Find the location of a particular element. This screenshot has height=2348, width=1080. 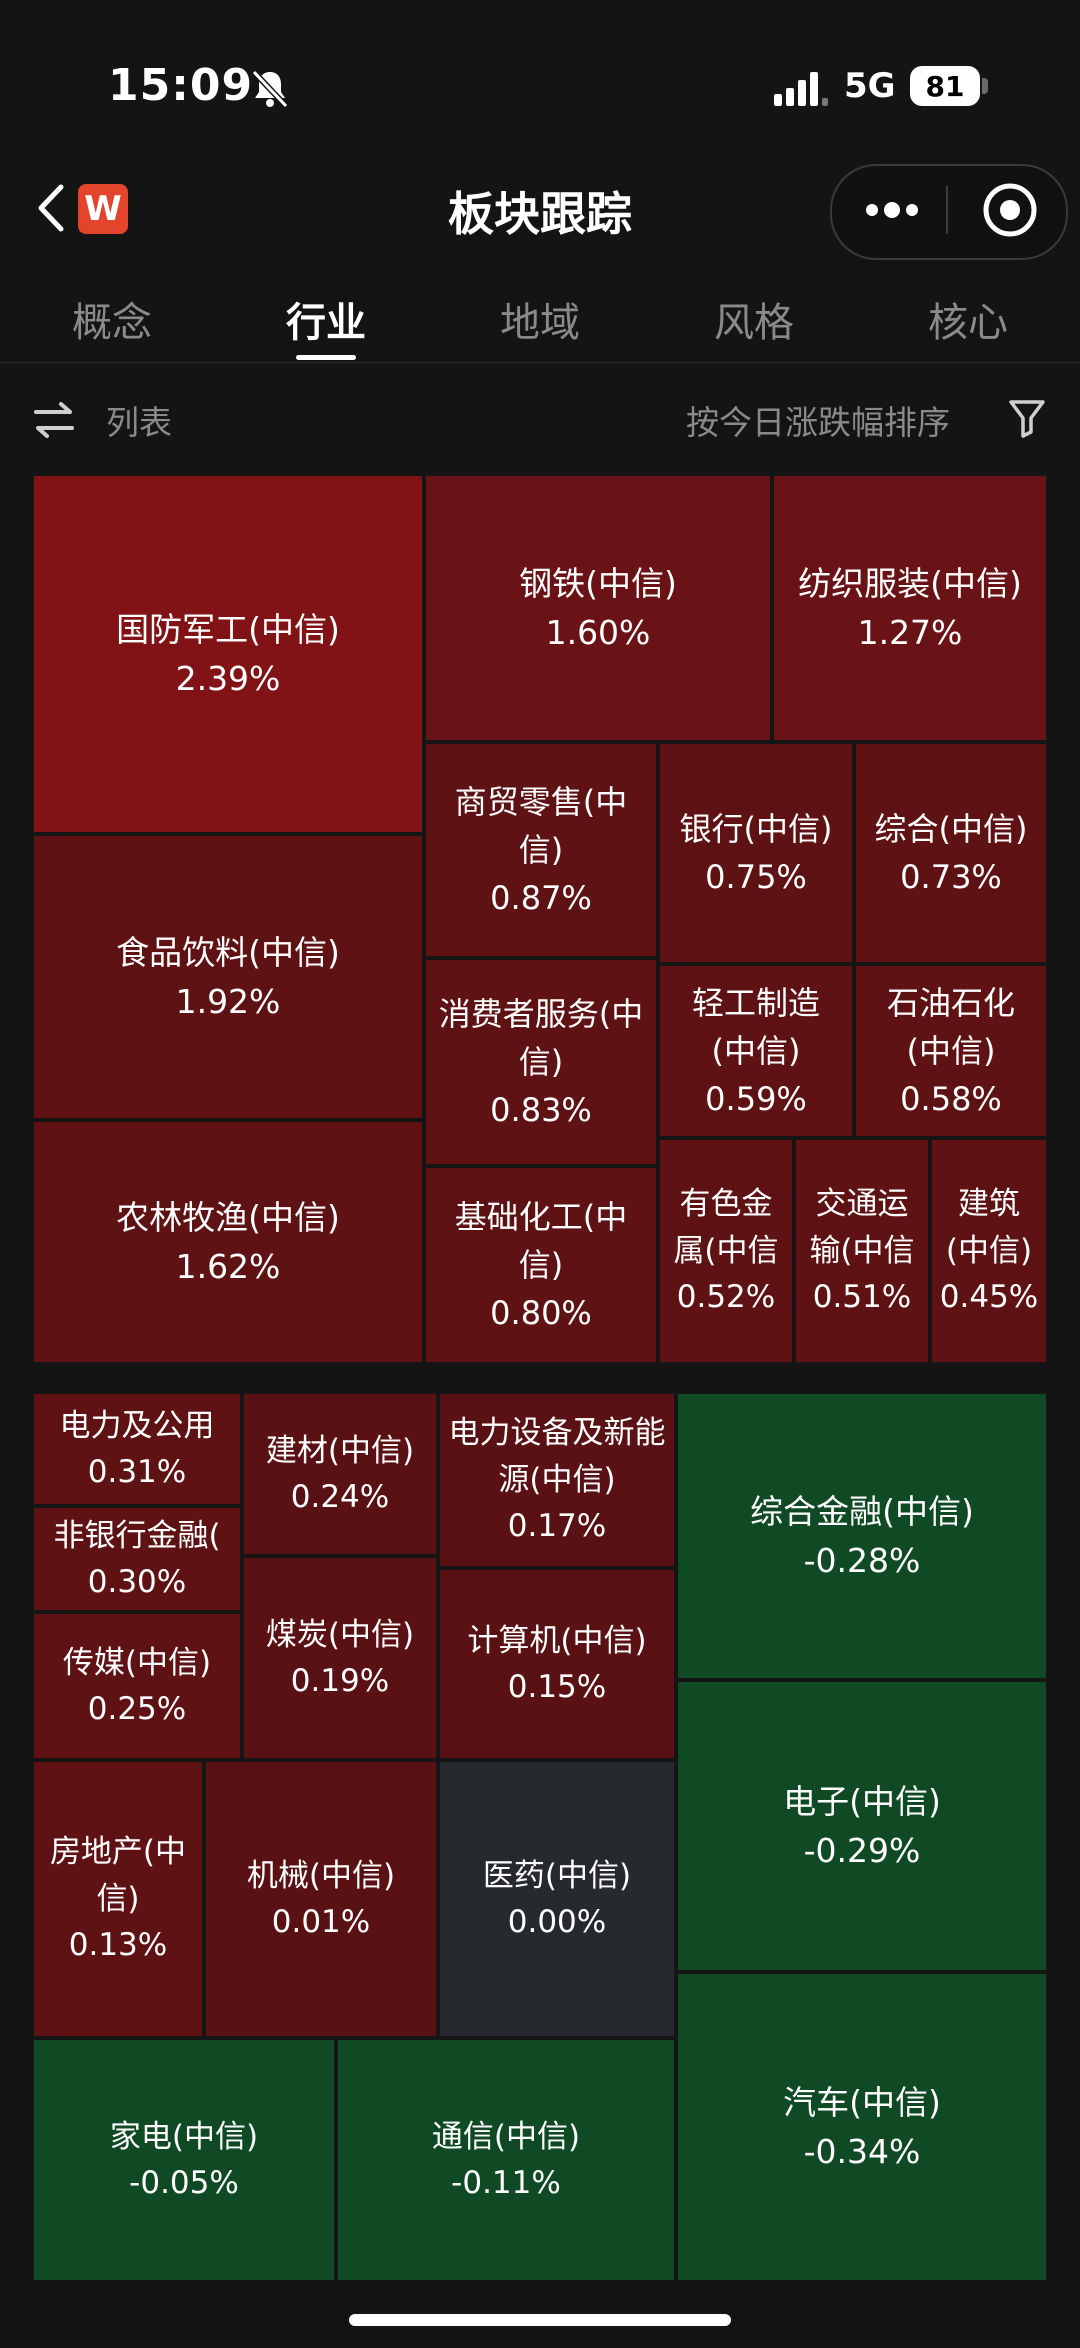

back-button is located at coordinates (50, 208).